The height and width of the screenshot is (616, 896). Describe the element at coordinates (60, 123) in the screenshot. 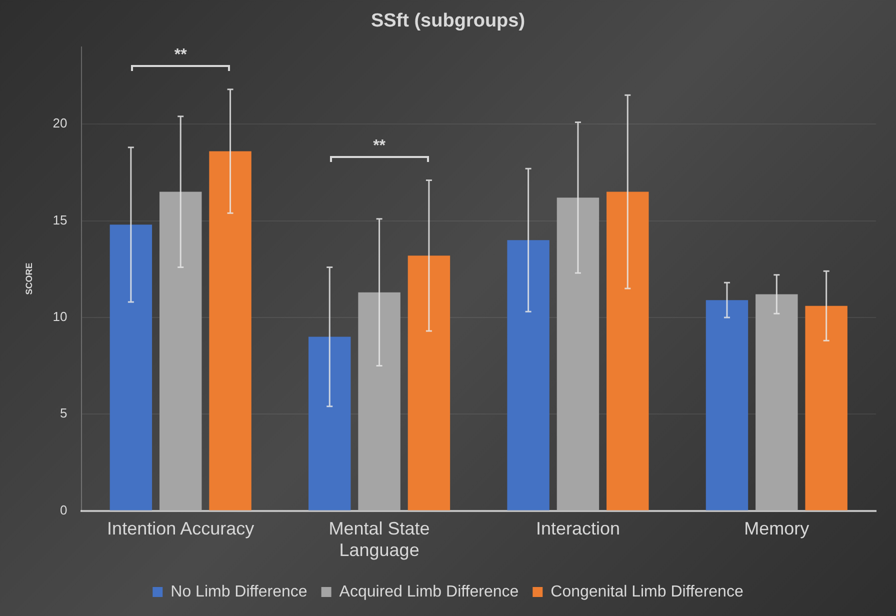

I see `y-tick-label: 20` at that location.